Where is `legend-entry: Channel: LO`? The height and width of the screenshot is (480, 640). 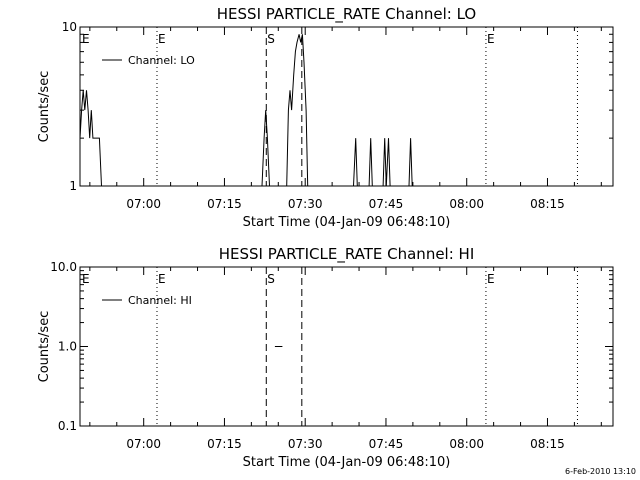
legend-entry: Channel: LO is located at coordinates (161, 60).